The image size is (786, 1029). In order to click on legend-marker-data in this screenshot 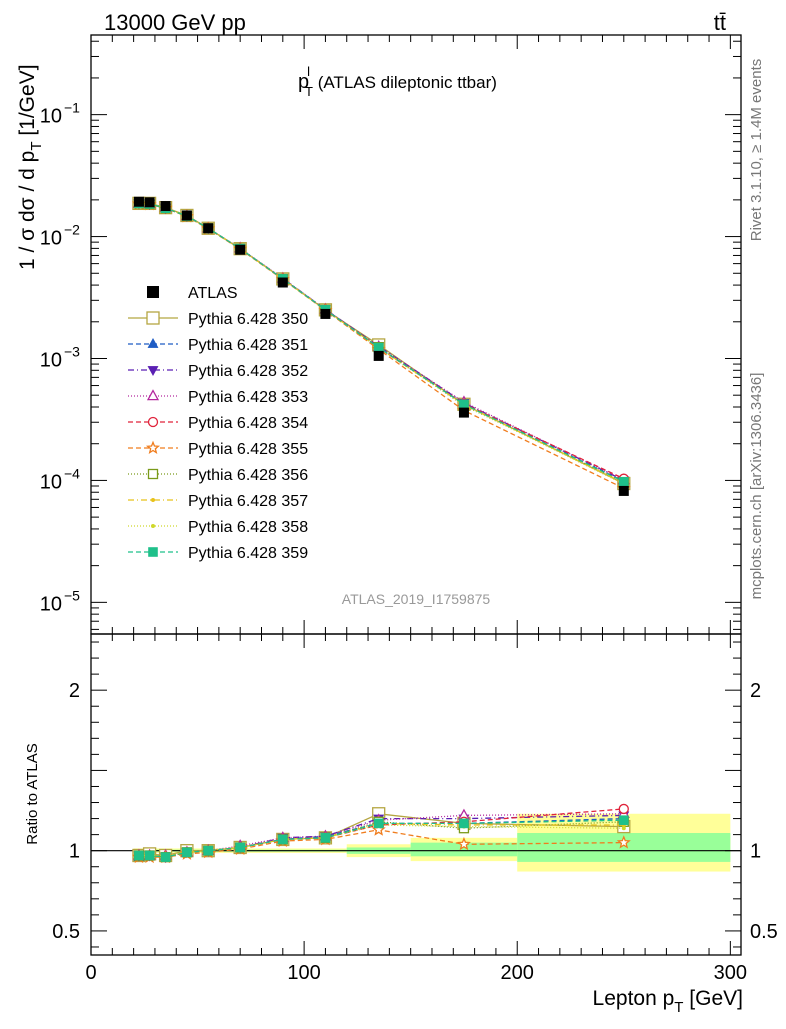, I will do `click(153, 292)`.